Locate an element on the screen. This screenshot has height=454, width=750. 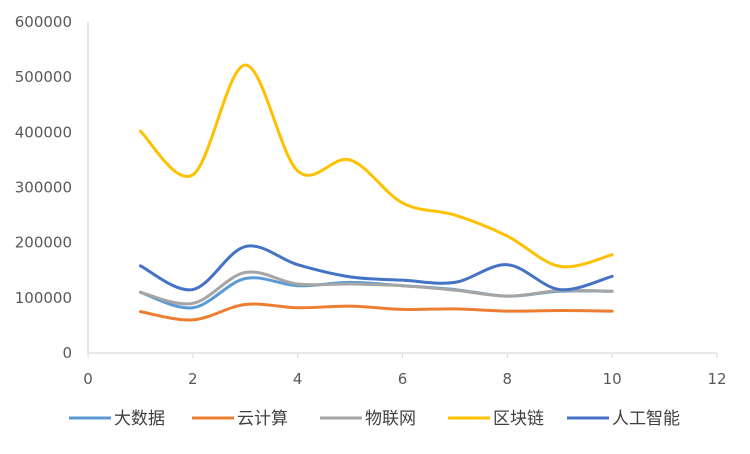
x-tick-label: 2 is located at coordinates (193, 379).